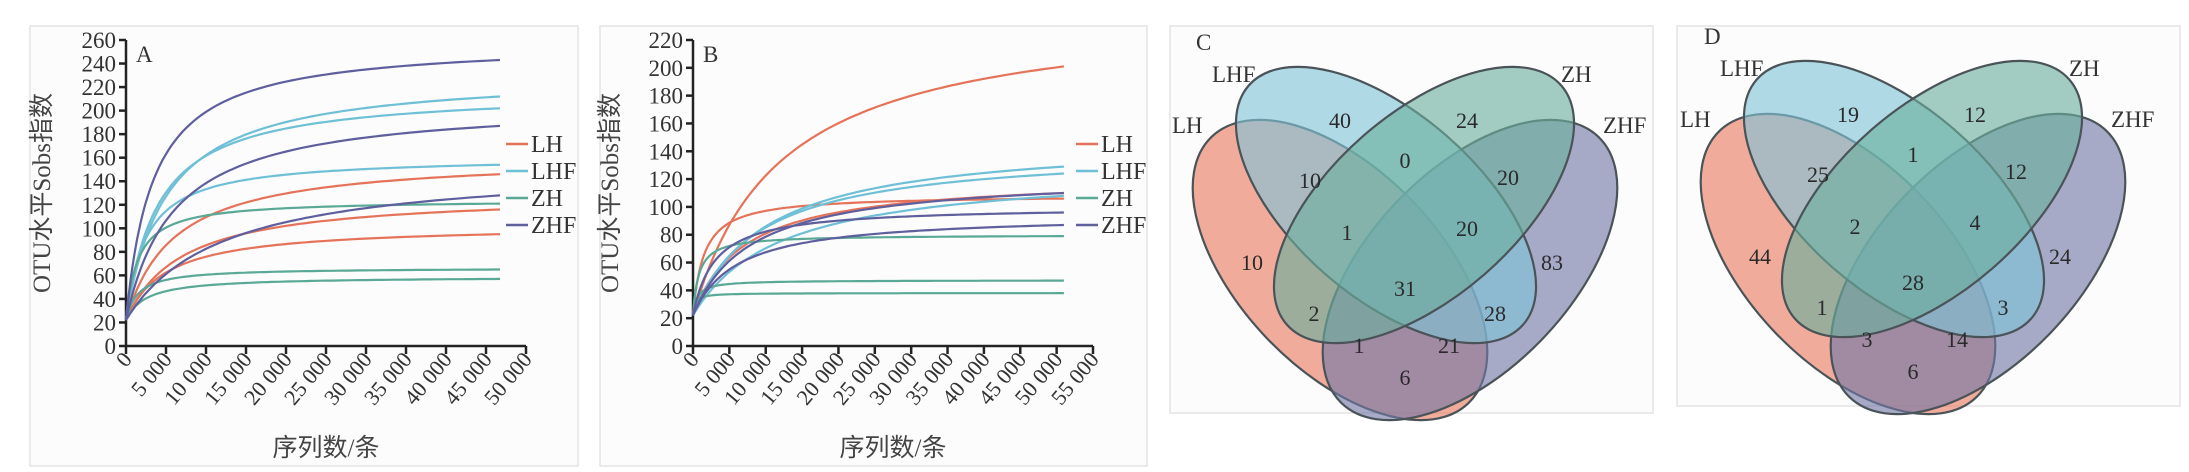 The width and height of the screenshot is (2189, 472). Describe the element at coordinates (1359, 345) in the screenshot. I see `venn-count-lh-zh-zhf: 1` at that location.